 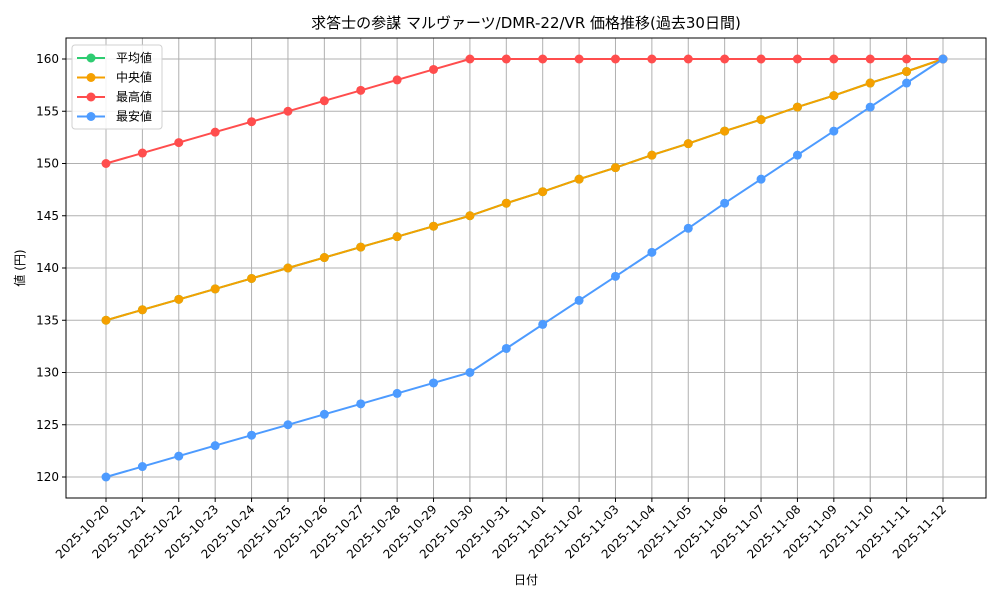 I want to click on y-axis-ticks: 120 125 130 135 140 145 150 155 160, so click(x=51, y=268).